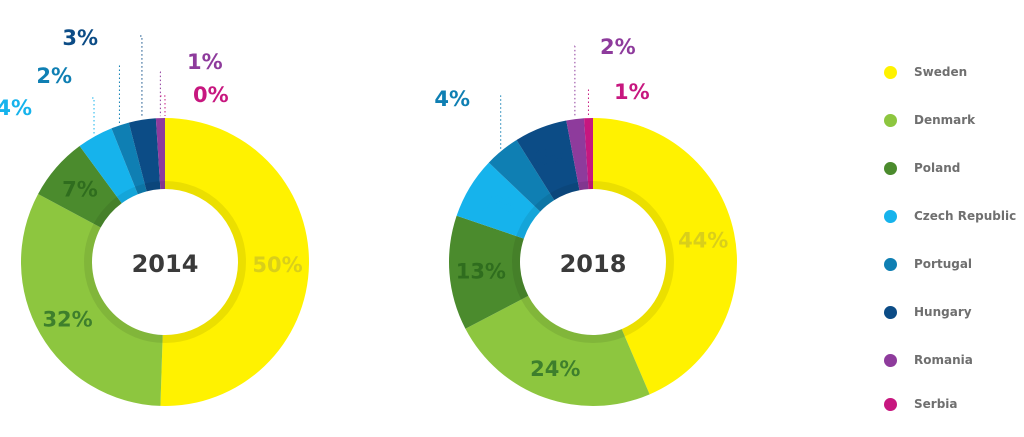 The image size is (1024, 437). Describe the element at coordinates (277, 265) in the screenshot. I see `data-label-sweden-2014: 50%` at that location.